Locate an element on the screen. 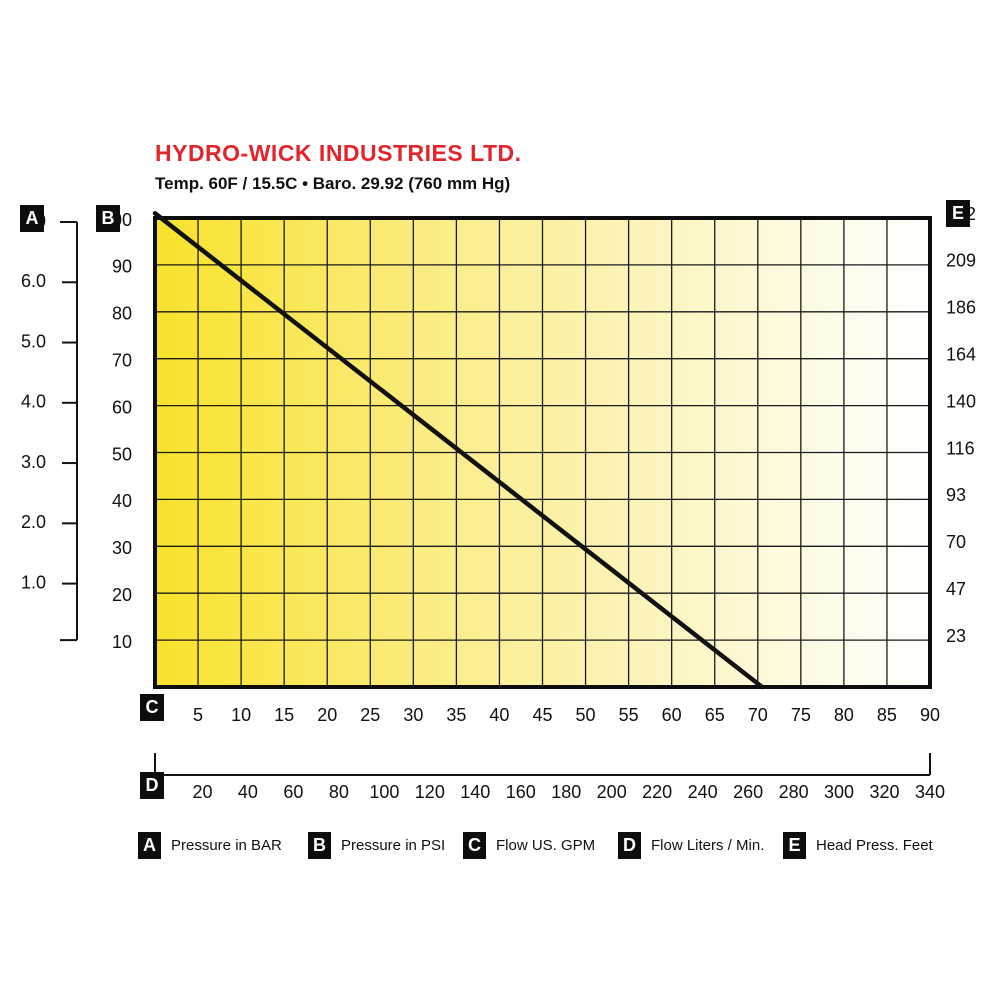 The height and width of the screenshot is (1000, 1000). axis-badge-a-letter: A is located at coordinates (32, 218).